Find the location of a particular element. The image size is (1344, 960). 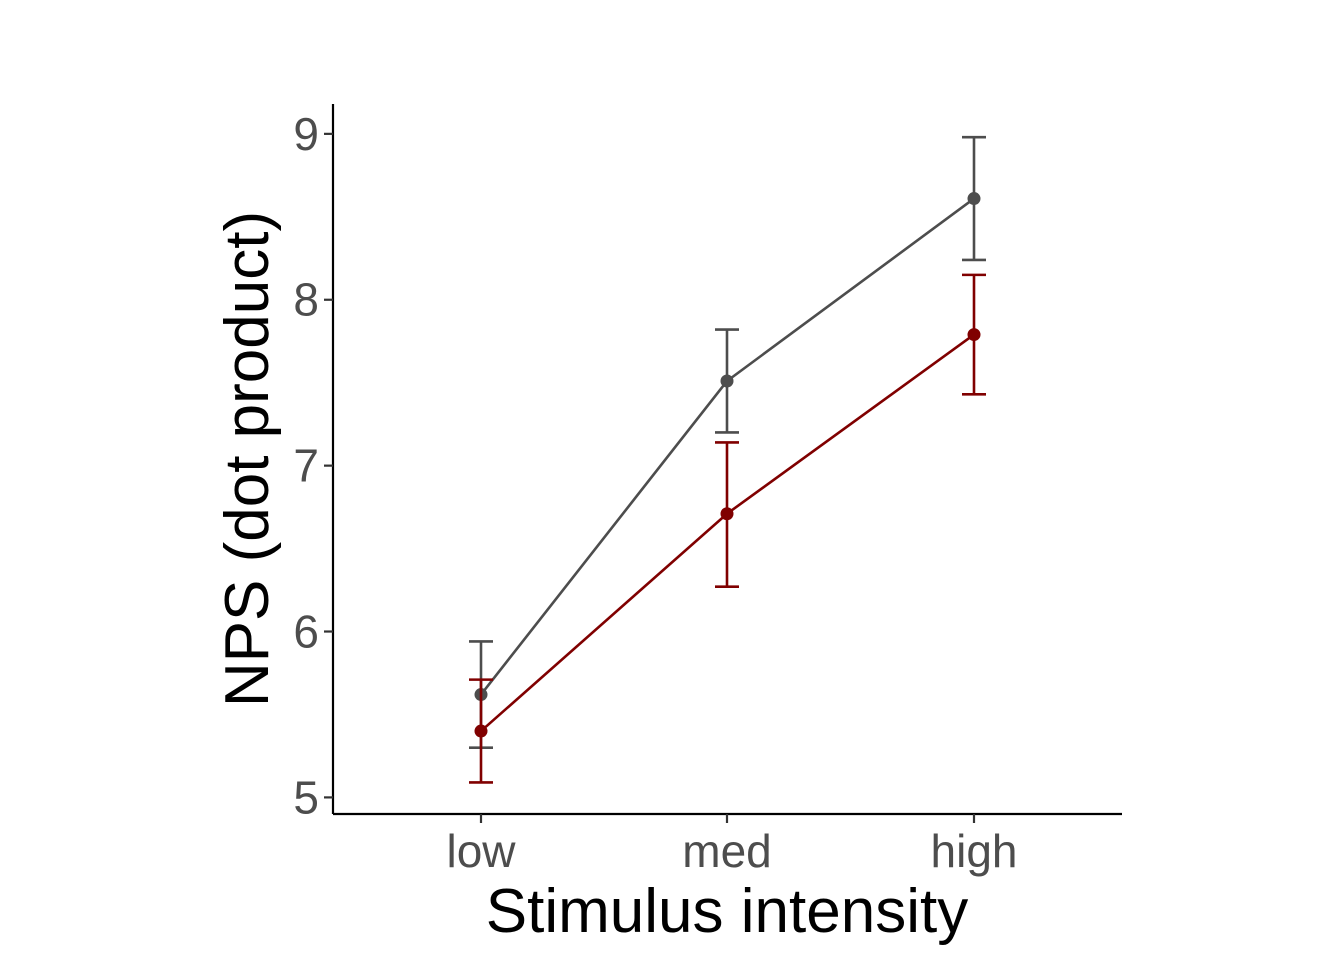

y-tick-label: 8 is located at coordinates (306, 300).